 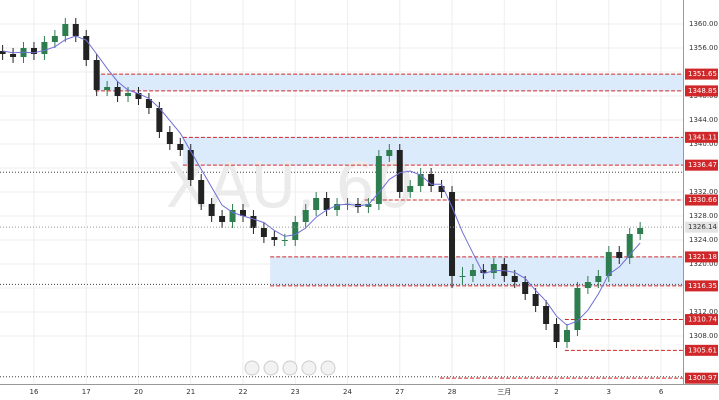 I want to click on x-tick-label: 21, so click(x=190, y=392).